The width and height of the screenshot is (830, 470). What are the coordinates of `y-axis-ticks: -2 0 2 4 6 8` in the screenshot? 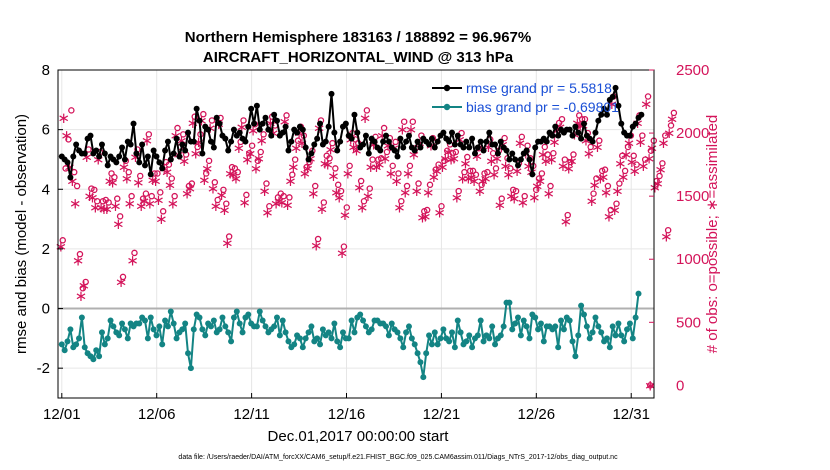 It's located at (50, 219).